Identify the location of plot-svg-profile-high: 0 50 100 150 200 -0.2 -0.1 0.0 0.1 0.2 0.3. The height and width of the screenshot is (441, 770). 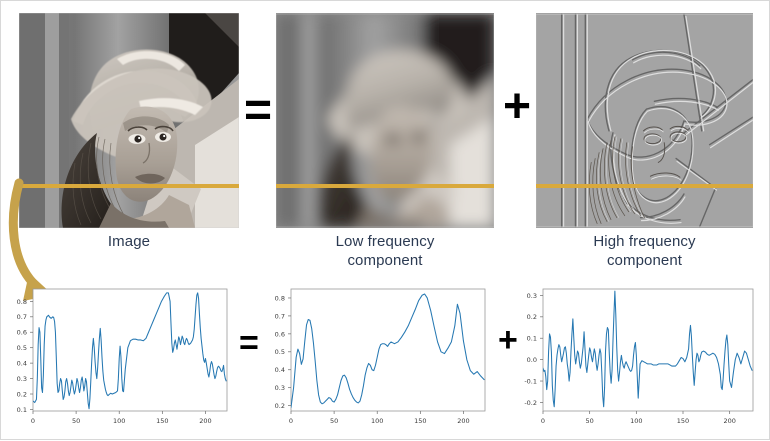
(639, 356).